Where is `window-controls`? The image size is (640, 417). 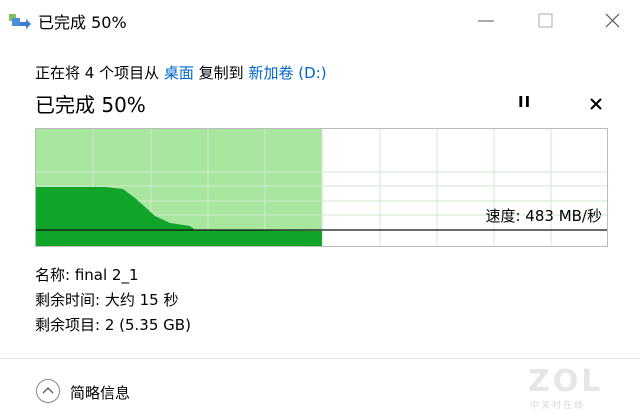 window-controls is located at coordinates (549, 20).